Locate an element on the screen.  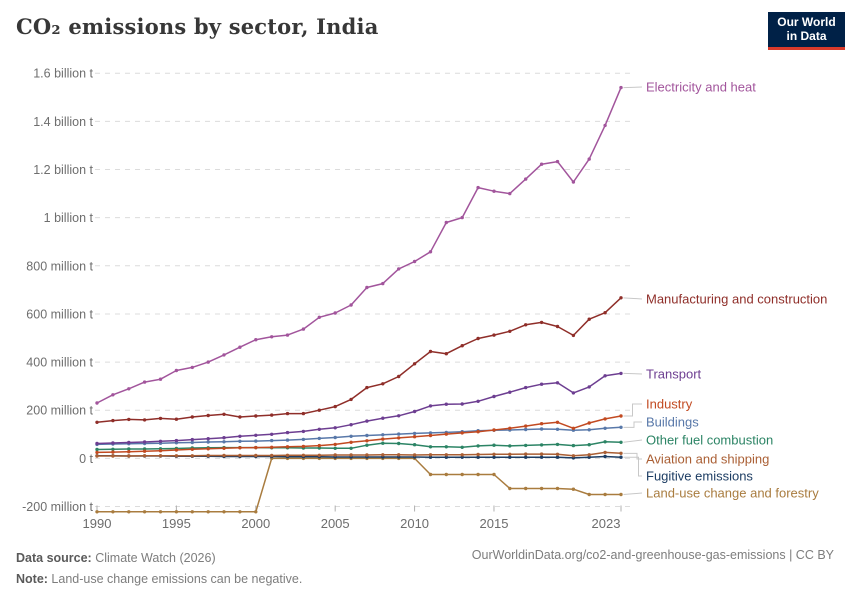
series-point-buildings-2022 is located at coordinates (605, 428).